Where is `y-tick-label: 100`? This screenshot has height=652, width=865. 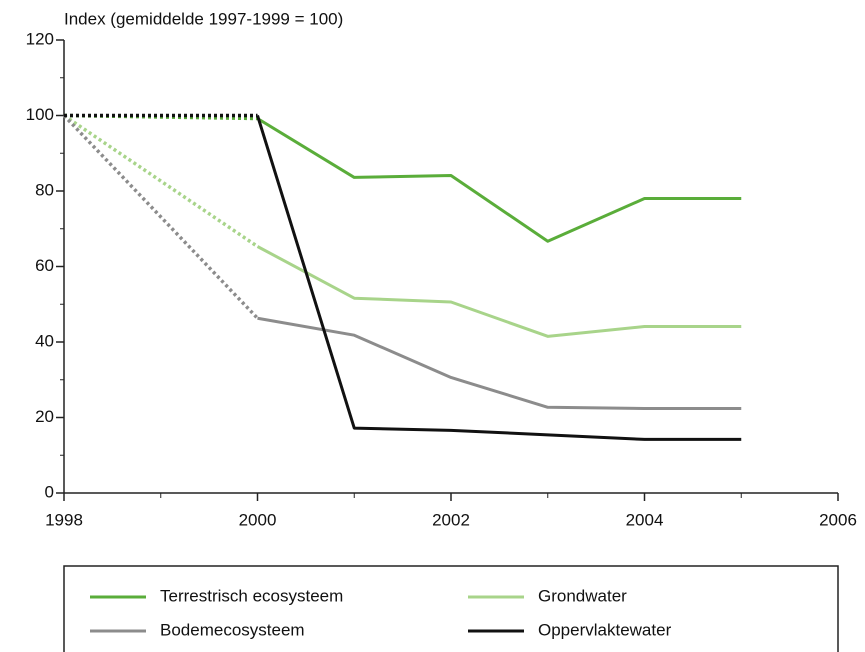
y-tick-label: 100 is located at coordinates (40, 114).